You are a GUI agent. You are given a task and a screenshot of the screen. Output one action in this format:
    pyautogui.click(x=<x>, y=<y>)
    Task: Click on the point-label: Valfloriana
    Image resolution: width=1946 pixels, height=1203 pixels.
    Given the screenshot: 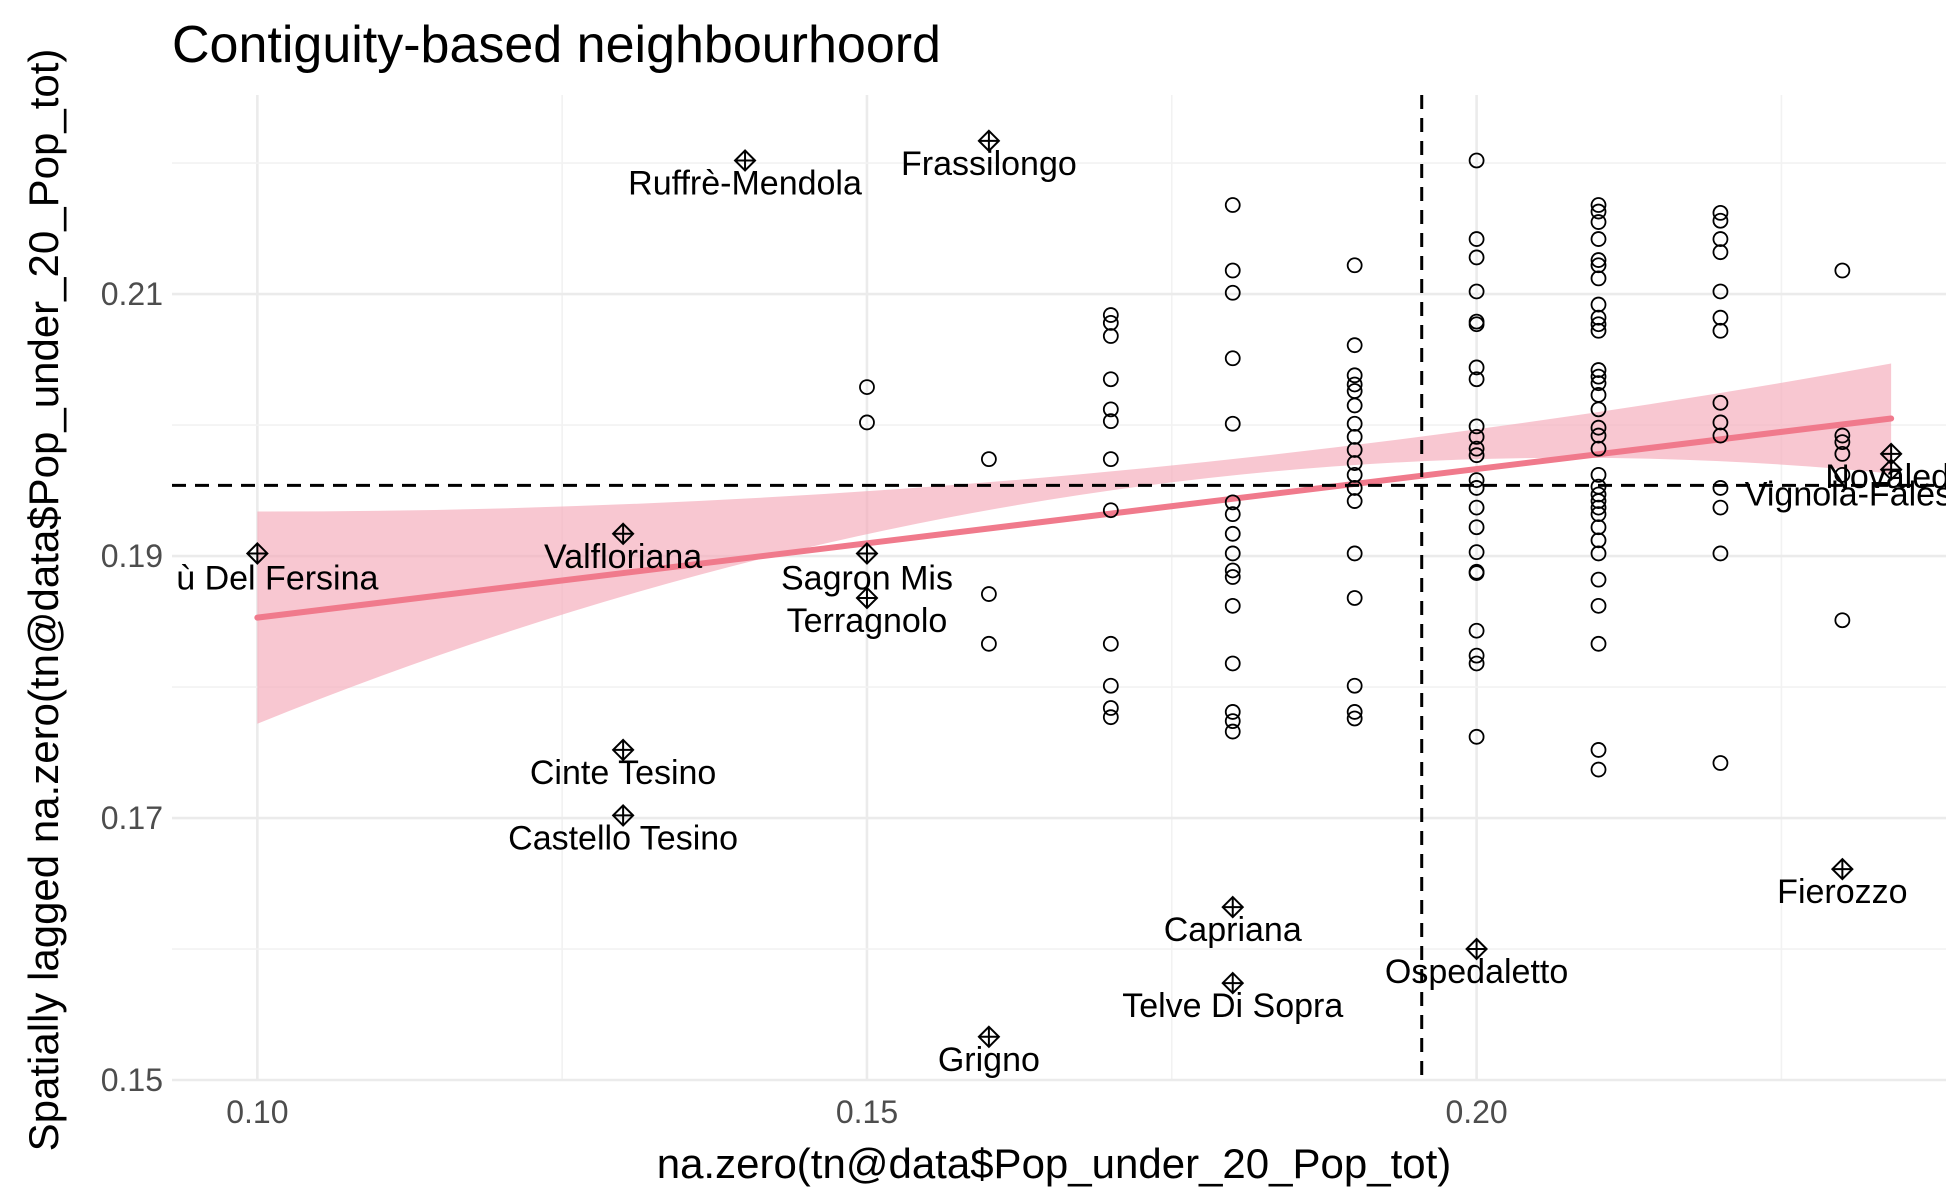 What is the action you would take?
    pyautogui.click(x=623, y=557)
    